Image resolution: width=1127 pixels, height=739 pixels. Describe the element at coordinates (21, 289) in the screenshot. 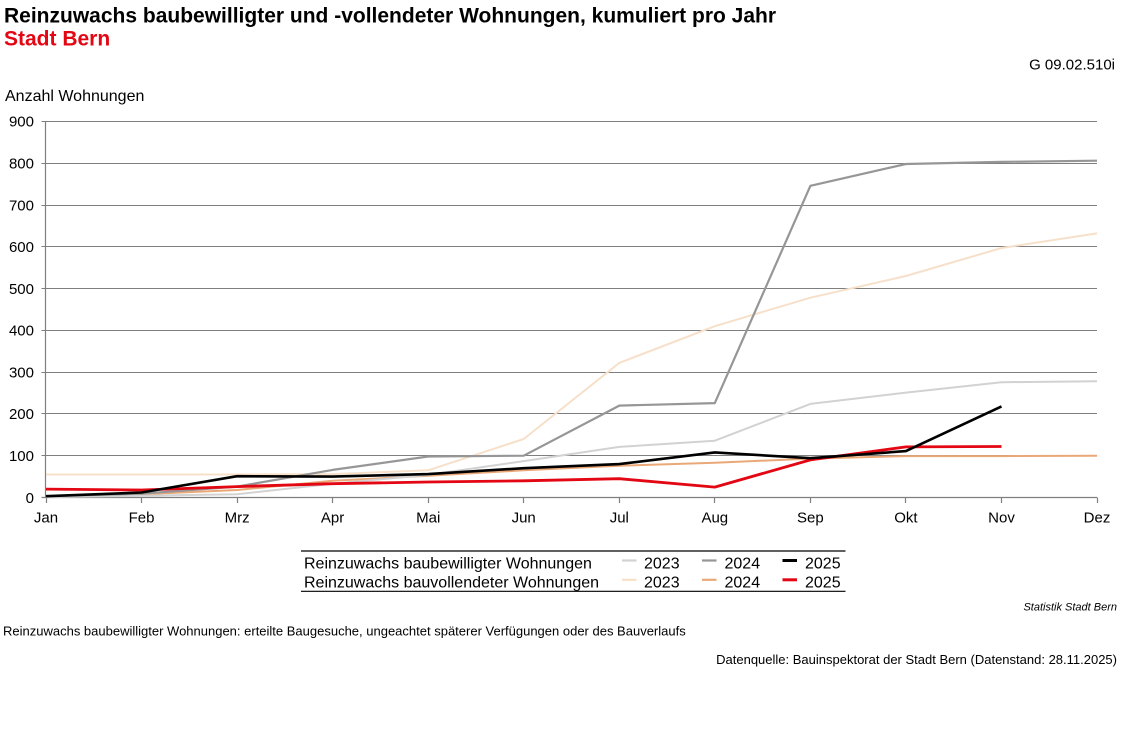

I see `svg-text: 500` at that location.